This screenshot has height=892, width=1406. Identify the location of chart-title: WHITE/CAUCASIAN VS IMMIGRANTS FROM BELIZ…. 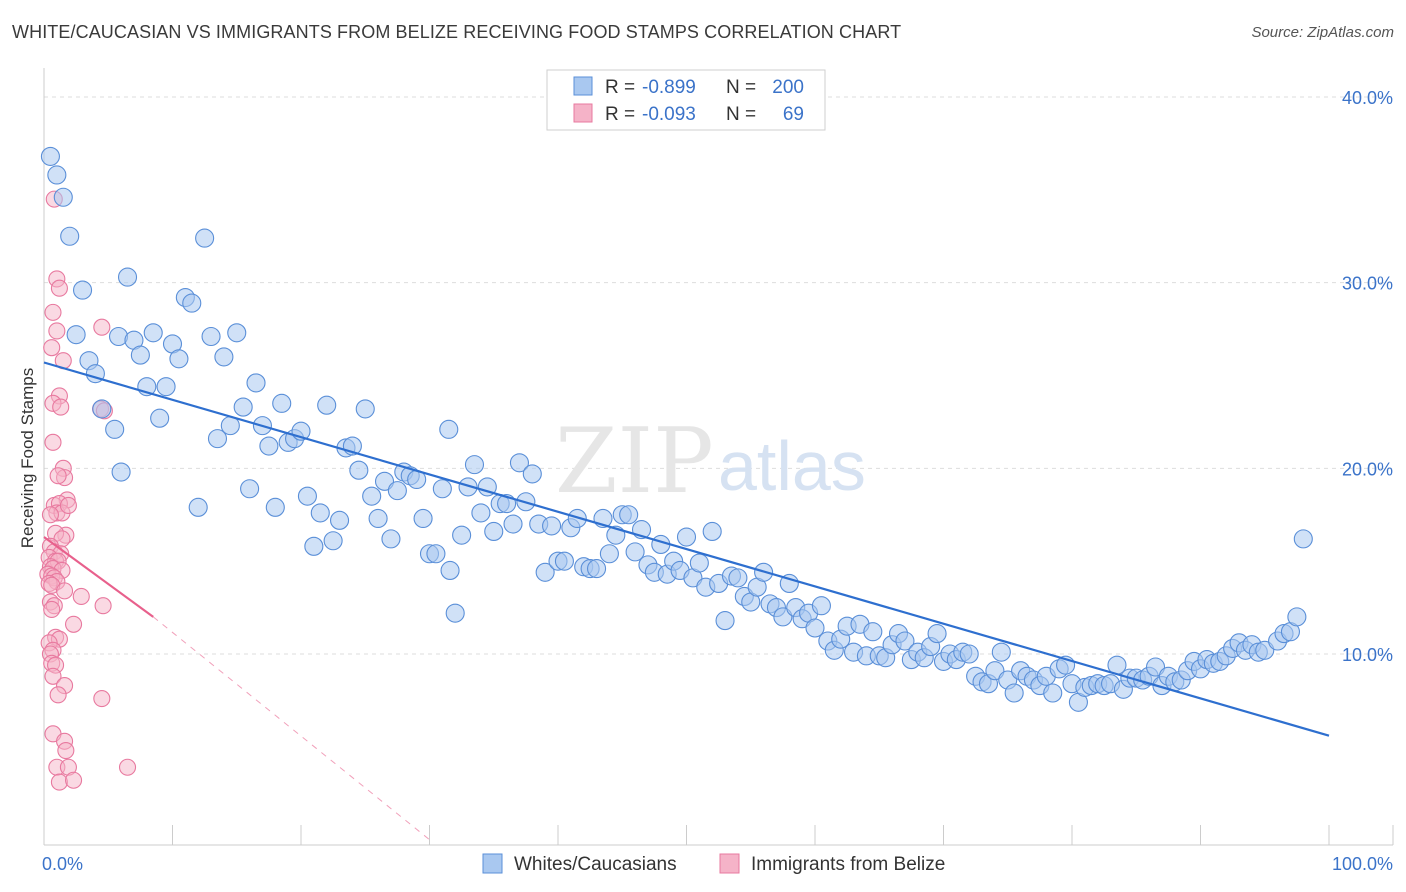
(457, 32).